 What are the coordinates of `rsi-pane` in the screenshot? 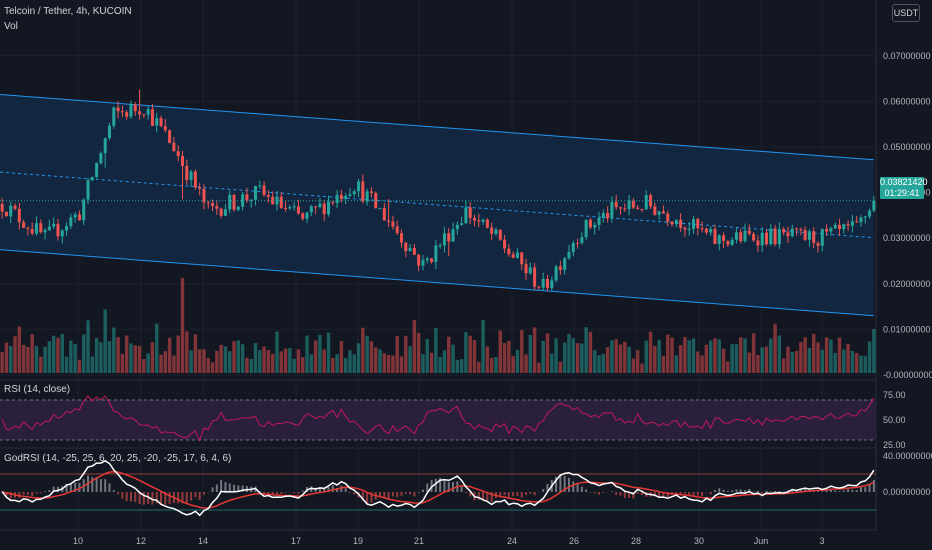 It's located at (438, 418).